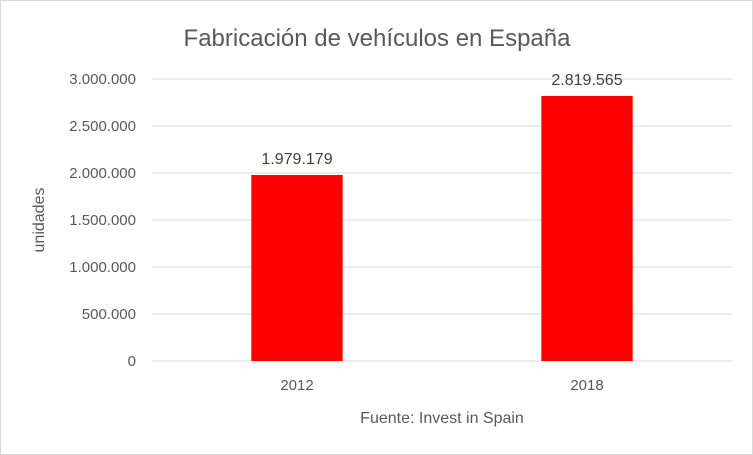  Describe the element at coordinates (39, 220) in the screenshot. I see `y-axis-title: unidades` at that location.